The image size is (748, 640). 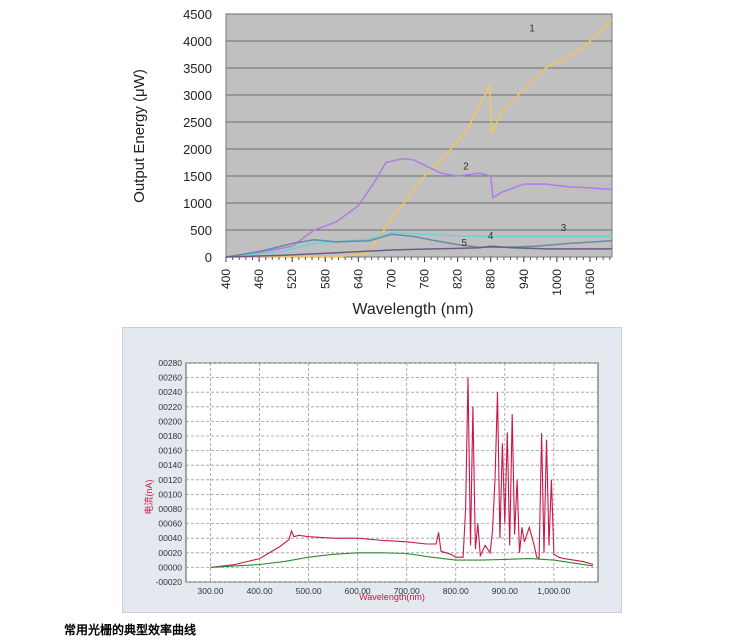 I want to click on chart1-series-label: 3, so click(x=564, y=228).